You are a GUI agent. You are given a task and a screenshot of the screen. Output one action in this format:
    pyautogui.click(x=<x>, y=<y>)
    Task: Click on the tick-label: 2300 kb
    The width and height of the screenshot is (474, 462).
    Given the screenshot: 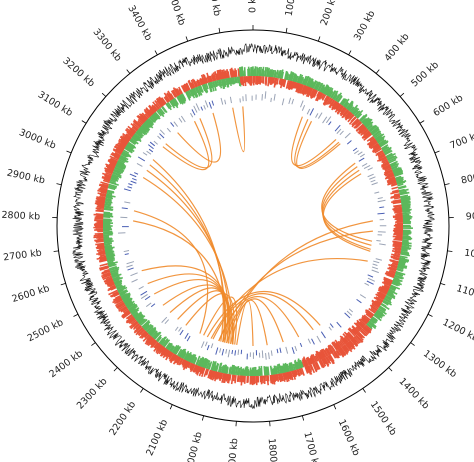 What is the action you would take?
    pyautogui.click(x=92, y=394)
    